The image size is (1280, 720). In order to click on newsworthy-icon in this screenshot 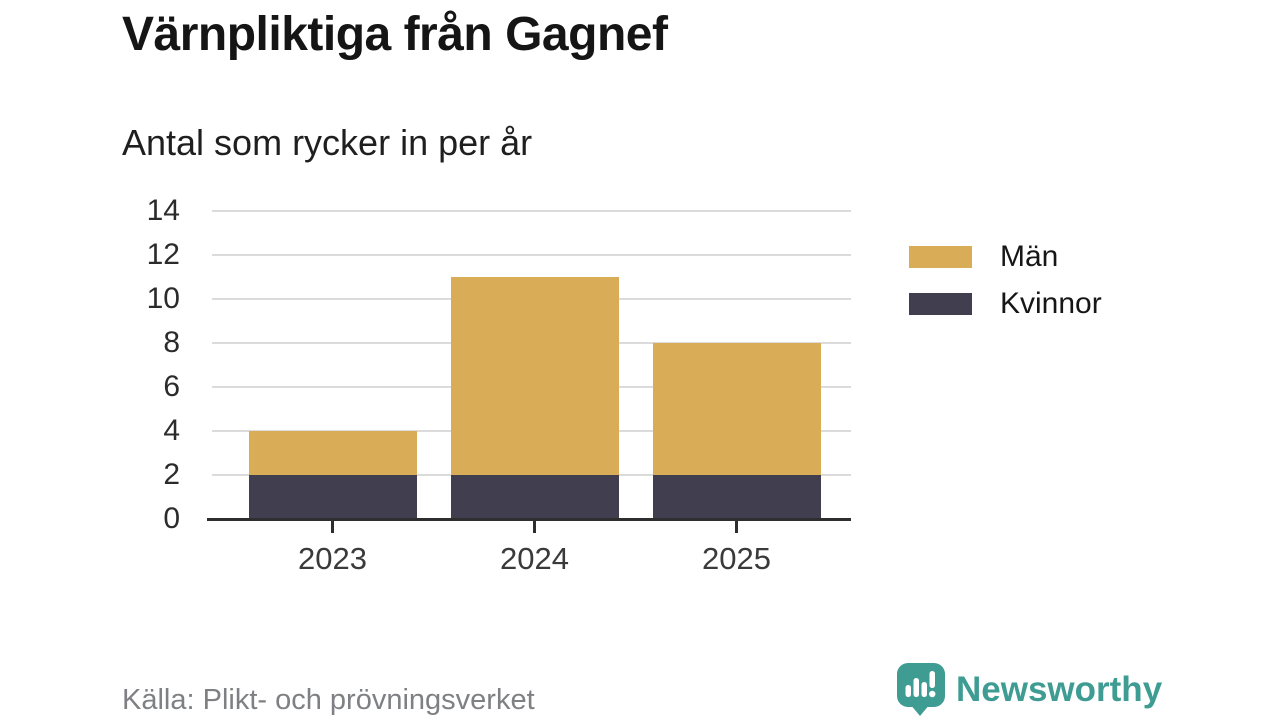, I will do `click(921, 689)`.